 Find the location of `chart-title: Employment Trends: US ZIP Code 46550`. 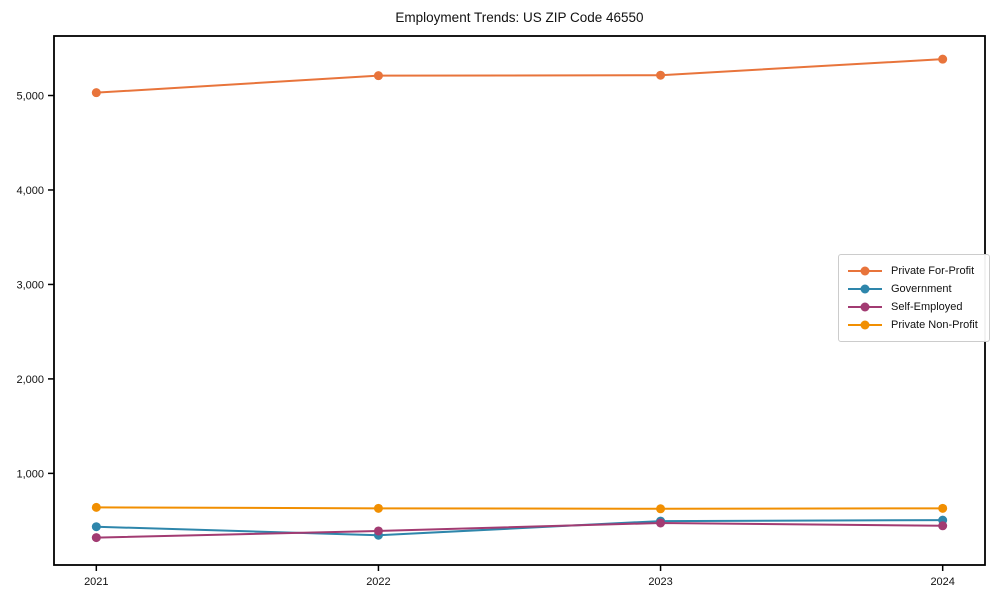

chart-title: Employment Trends: US ZIP Code 46550 is located at coordinates (519, 17).